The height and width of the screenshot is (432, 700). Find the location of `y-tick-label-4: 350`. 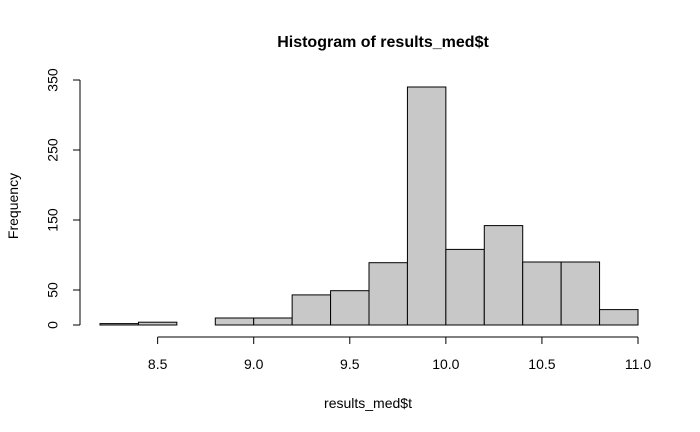

y-tick-label-4: 350 is located at coordinates (53, 80).